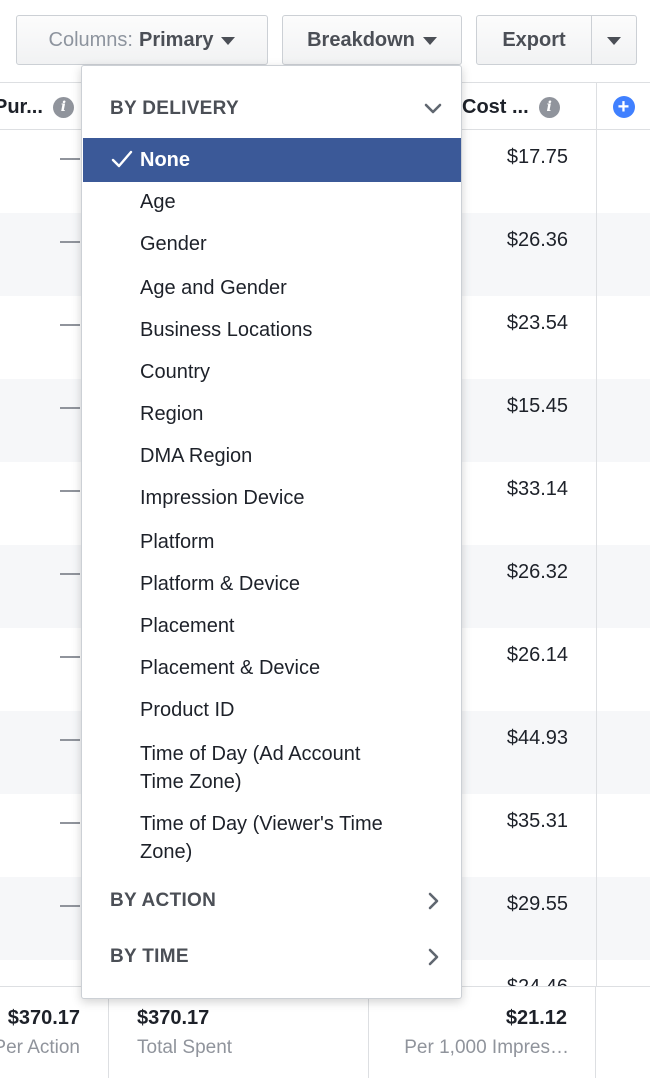 This screenshot has height=1078, width=650. What do you see at coordinates (537, 240) in the screenshot?
I see `cost-cell: $26.36` at bounding box center [537, 240].